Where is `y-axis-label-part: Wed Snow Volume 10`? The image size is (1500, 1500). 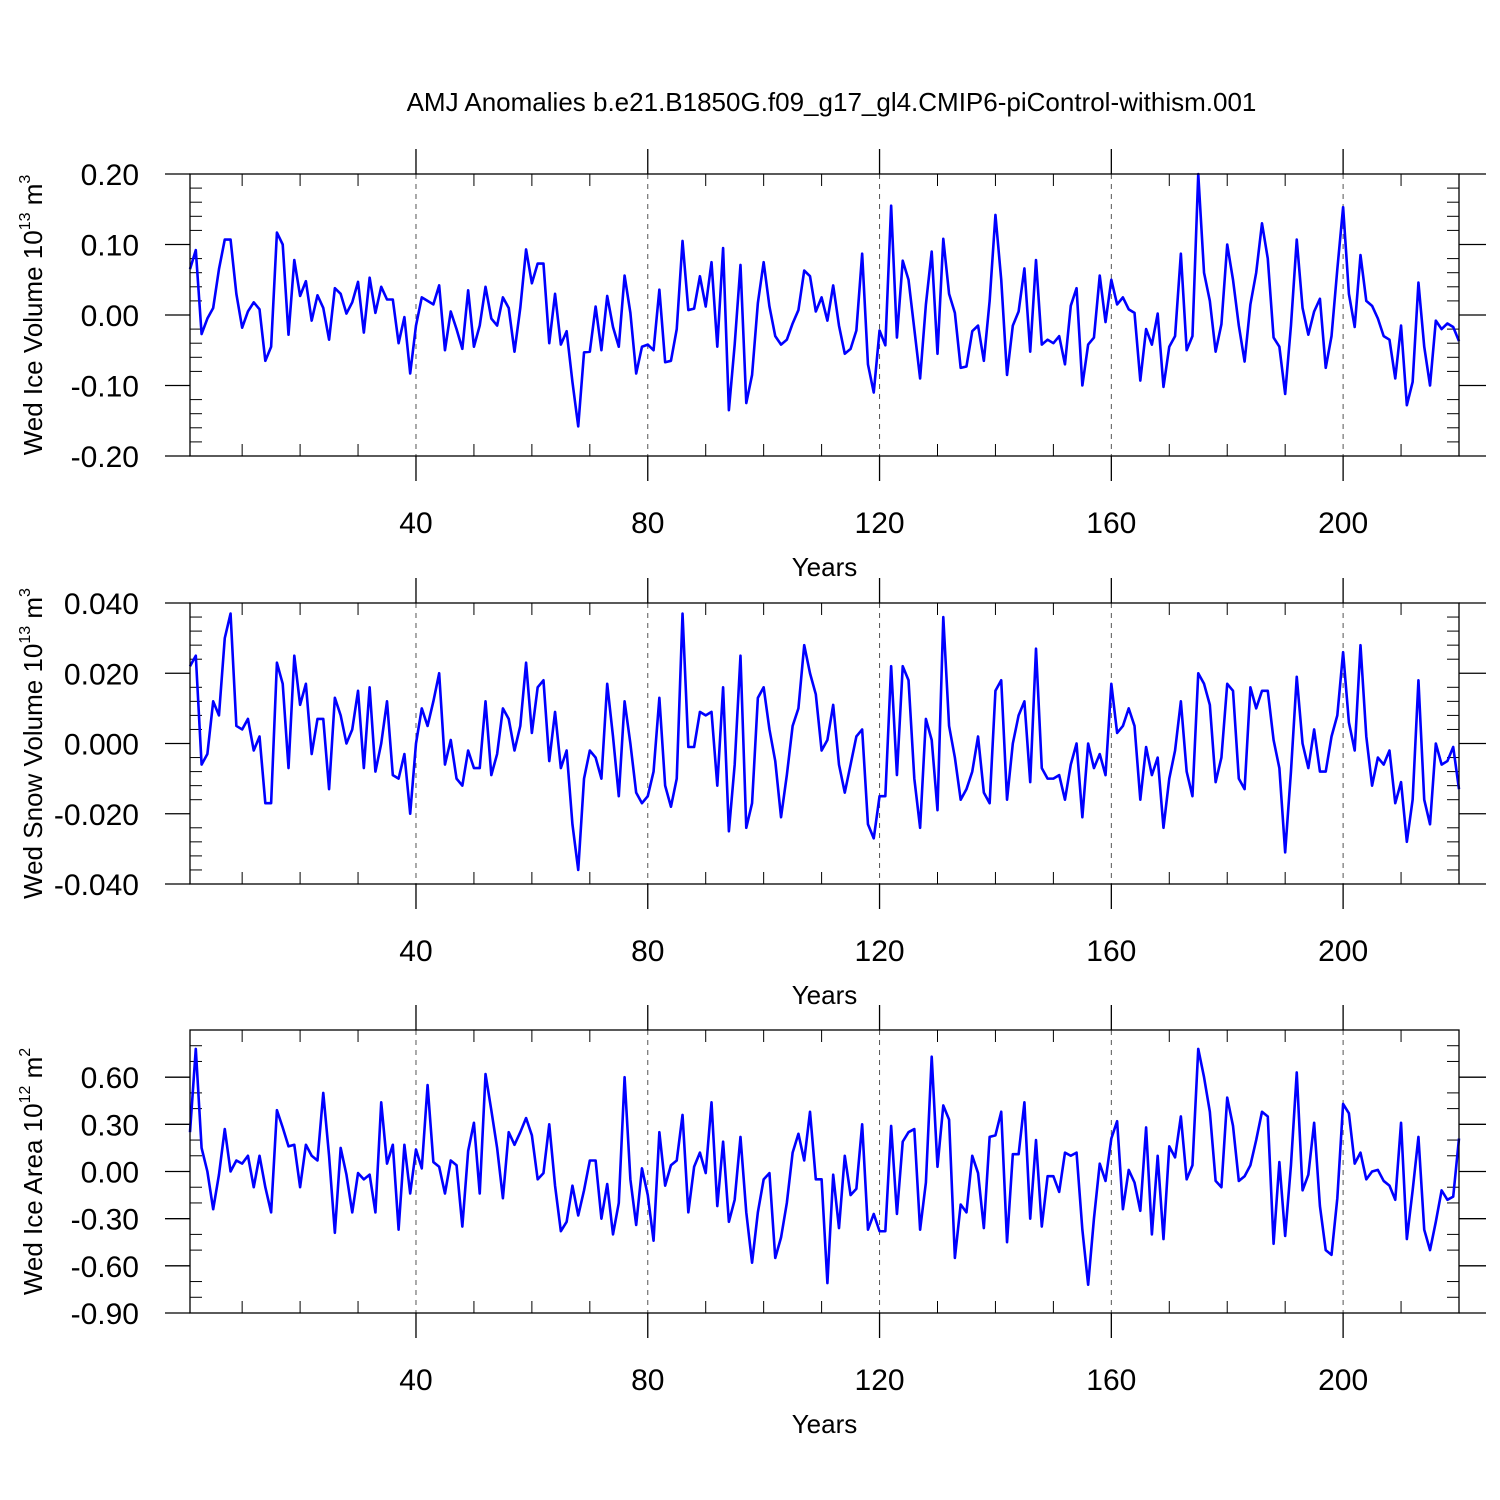
y-axis-label-part: Wed Snow Volume 10 is located at coordinates (33, 771).